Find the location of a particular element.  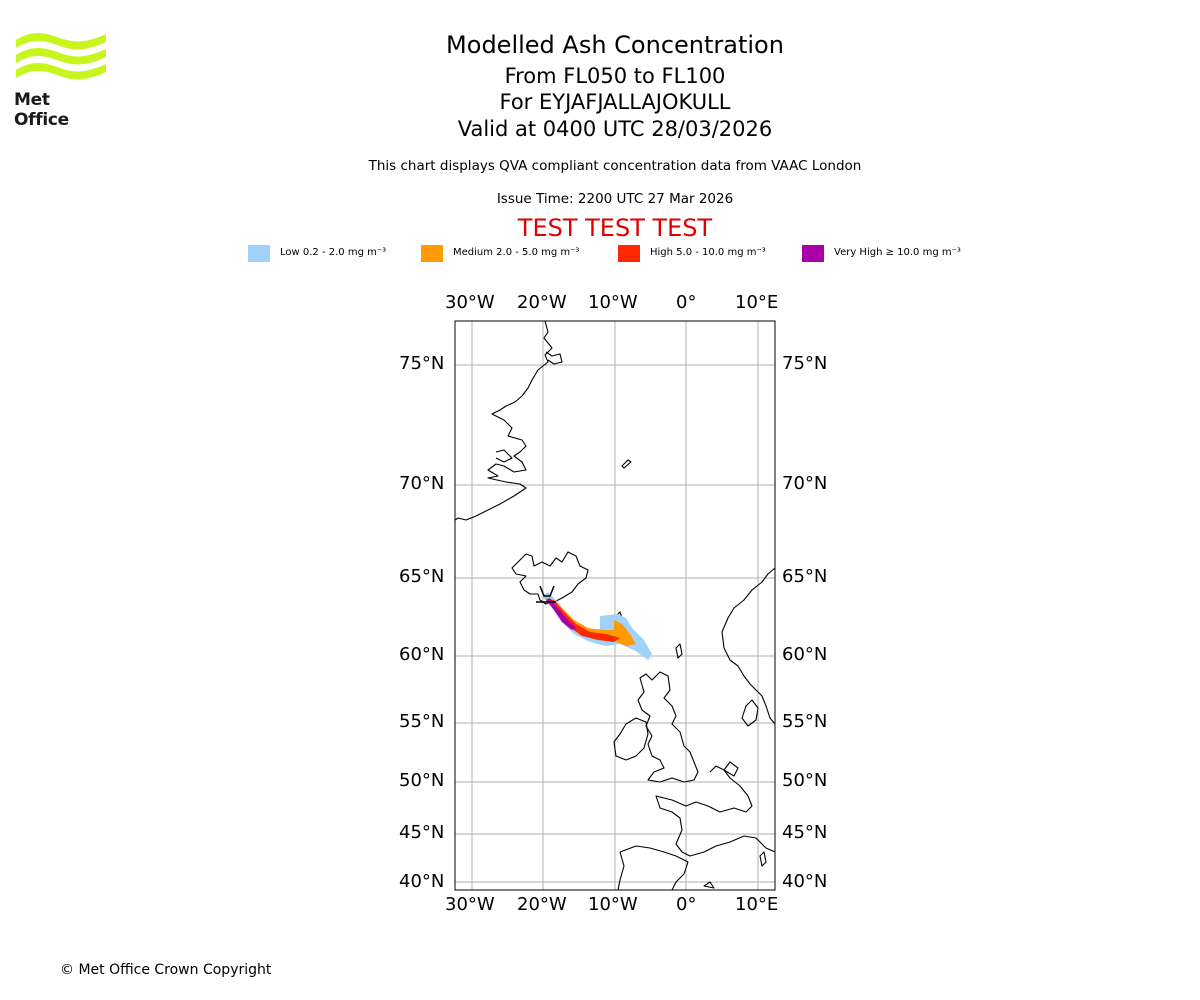

legend-label-low: Low 0.2 - 2.0 mg m⁻³ is located at coordinates (333, 252).